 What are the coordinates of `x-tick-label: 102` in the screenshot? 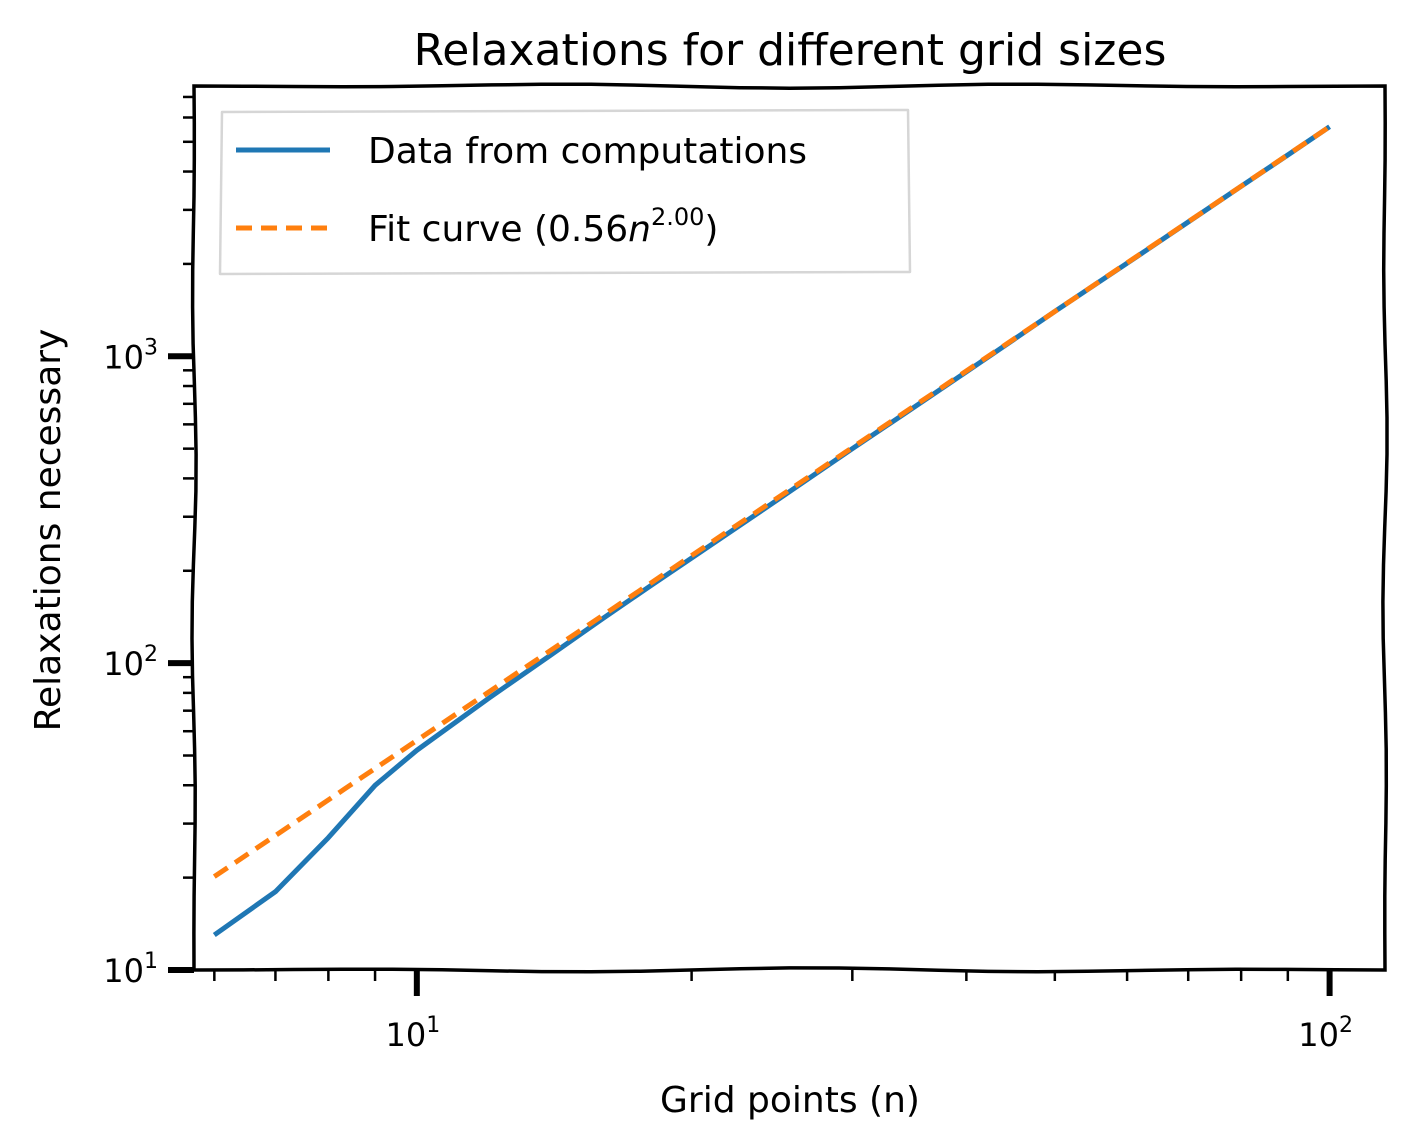 It's located at (1325, 1033).